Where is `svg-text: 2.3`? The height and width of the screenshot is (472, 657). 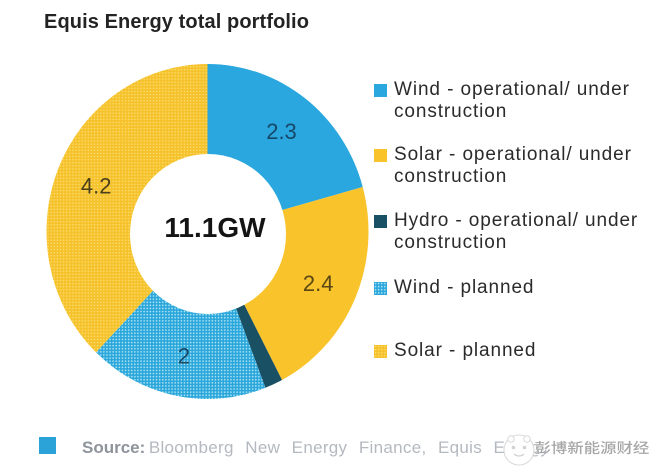 svg-text: 2.3 is located at coordinates (281, 131).